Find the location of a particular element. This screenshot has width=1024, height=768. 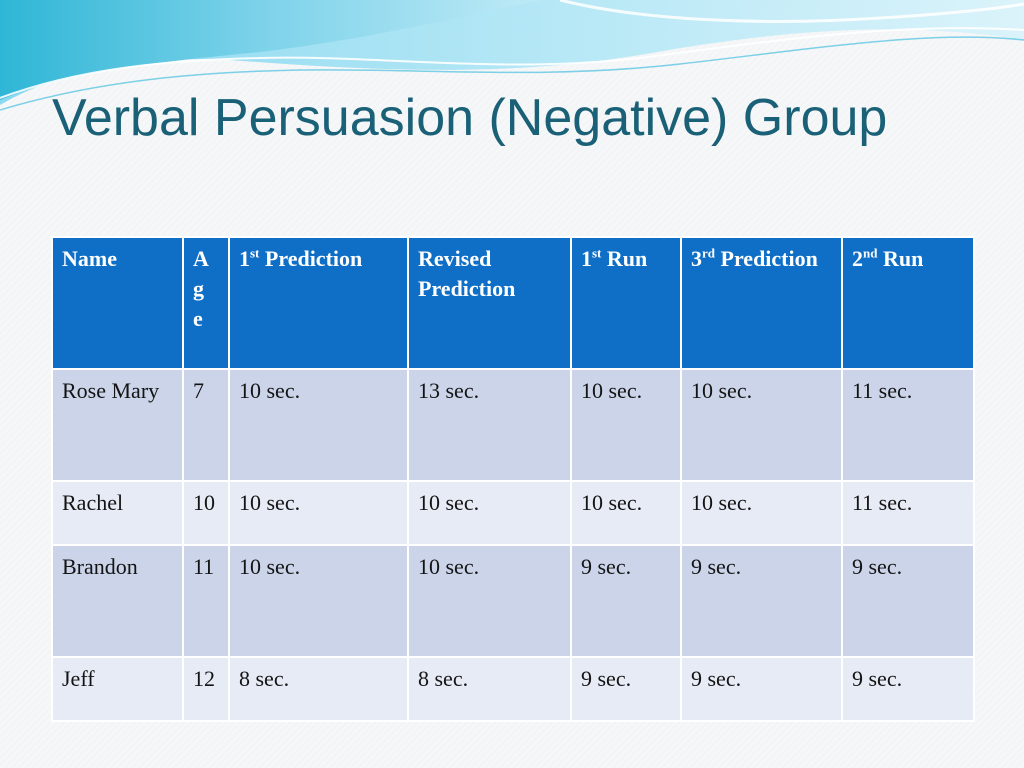

cell-name: Brandon is located at coordinates (117, 601).